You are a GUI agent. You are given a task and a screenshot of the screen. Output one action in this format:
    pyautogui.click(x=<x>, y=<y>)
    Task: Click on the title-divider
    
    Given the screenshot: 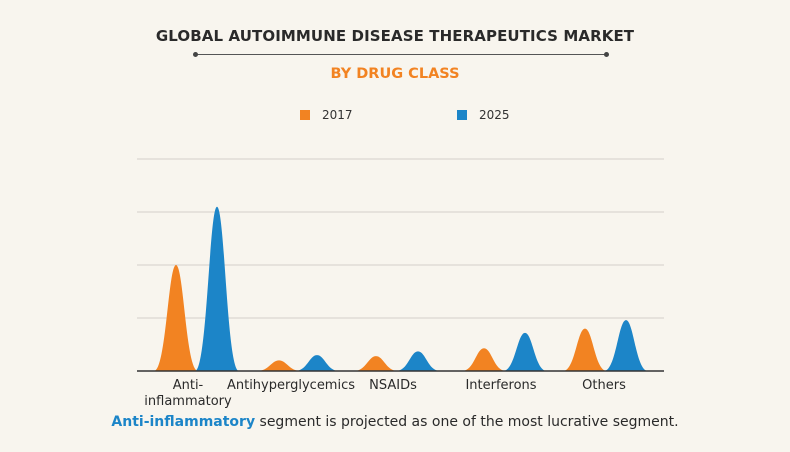 What is the action you would take?
    pyautogui.click(x=401, y=54)
    